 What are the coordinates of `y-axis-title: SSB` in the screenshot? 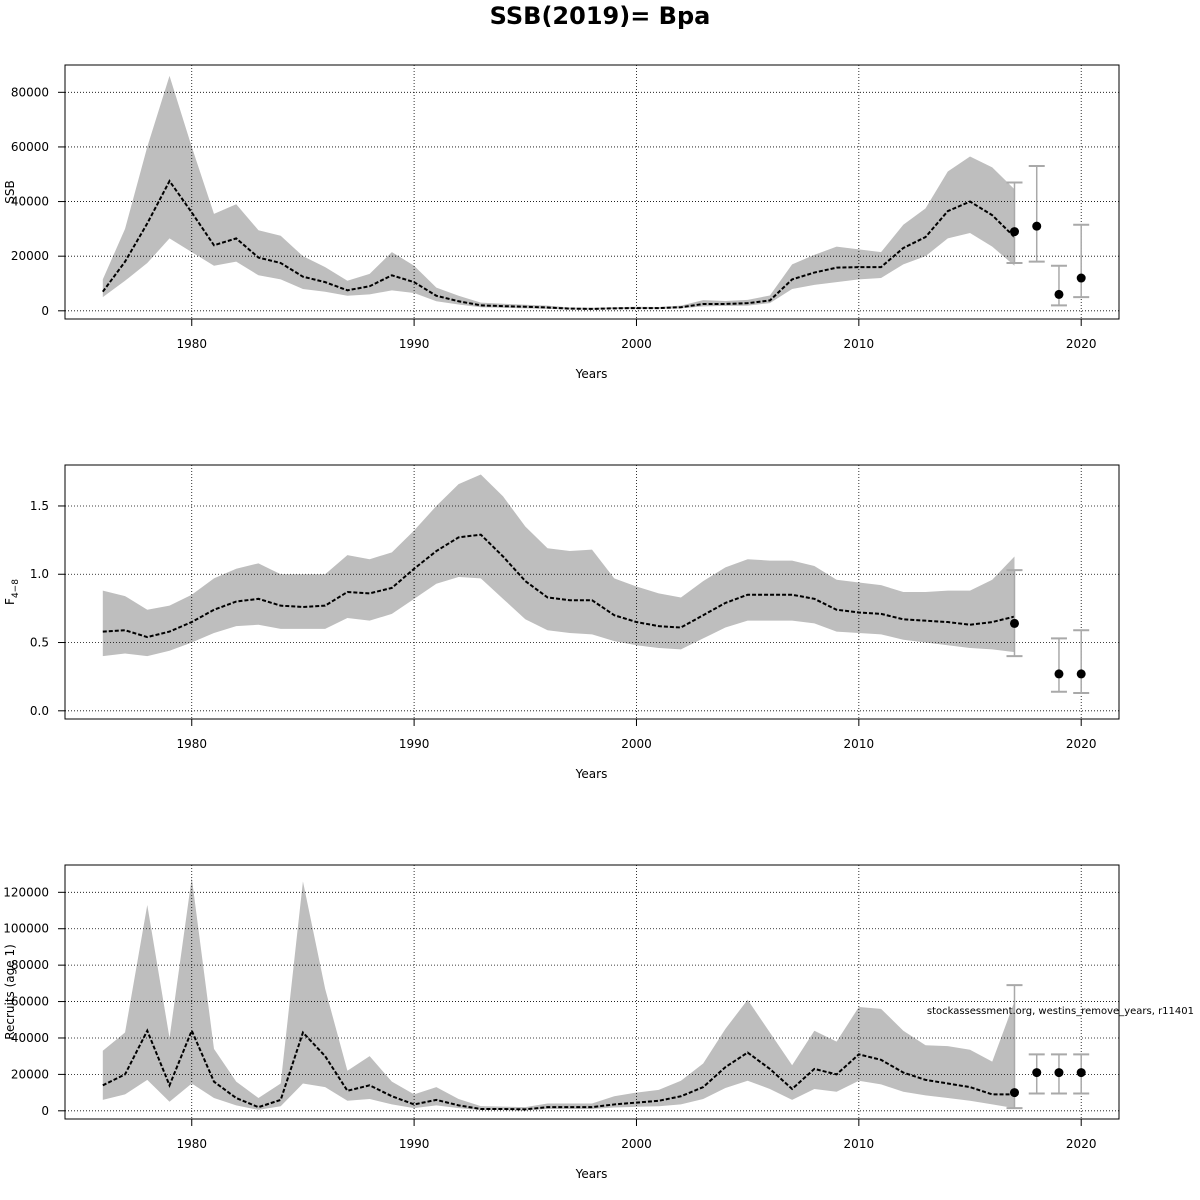 It's located at (10, 191).